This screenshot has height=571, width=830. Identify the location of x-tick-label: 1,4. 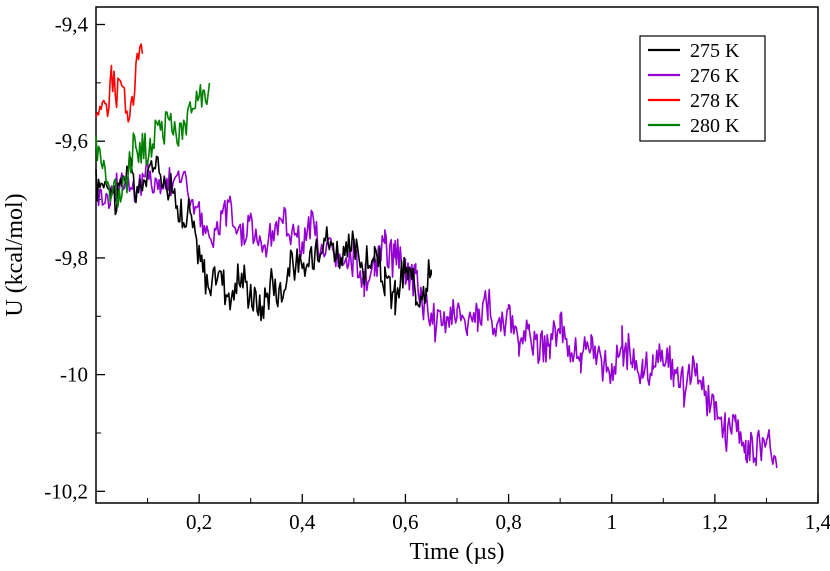
(817, 522).